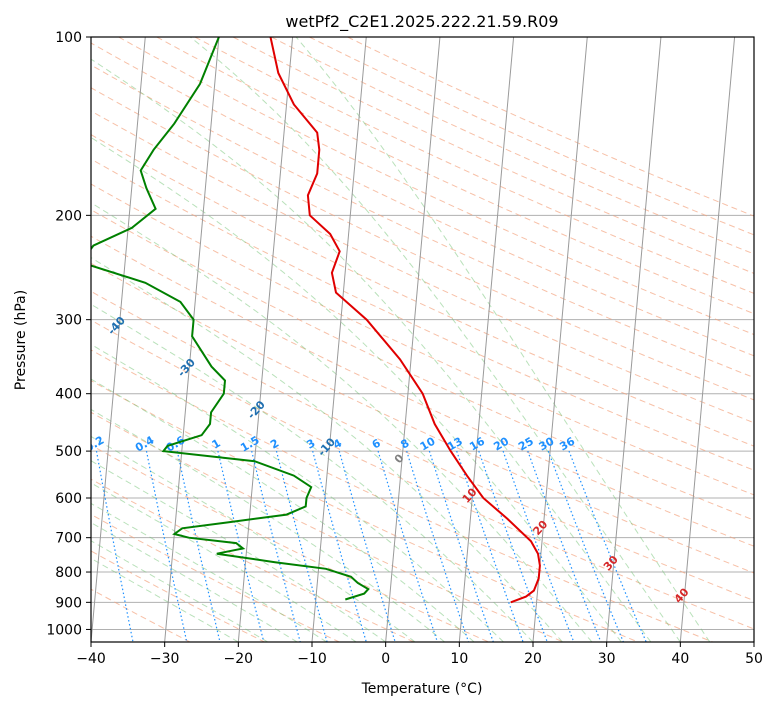  Describe the element at coordinates (385, 659) in the screenshot. I see `x-tick-label: 0` at that location.